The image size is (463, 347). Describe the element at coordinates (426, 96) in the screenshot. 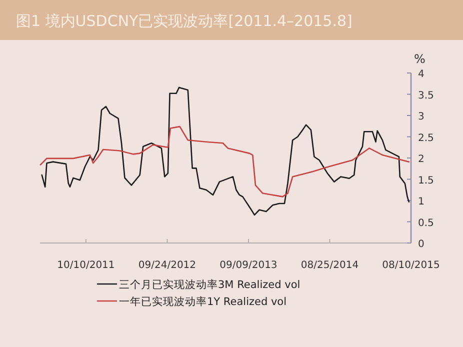

I see `y-tick-label: 3.5` at that location.